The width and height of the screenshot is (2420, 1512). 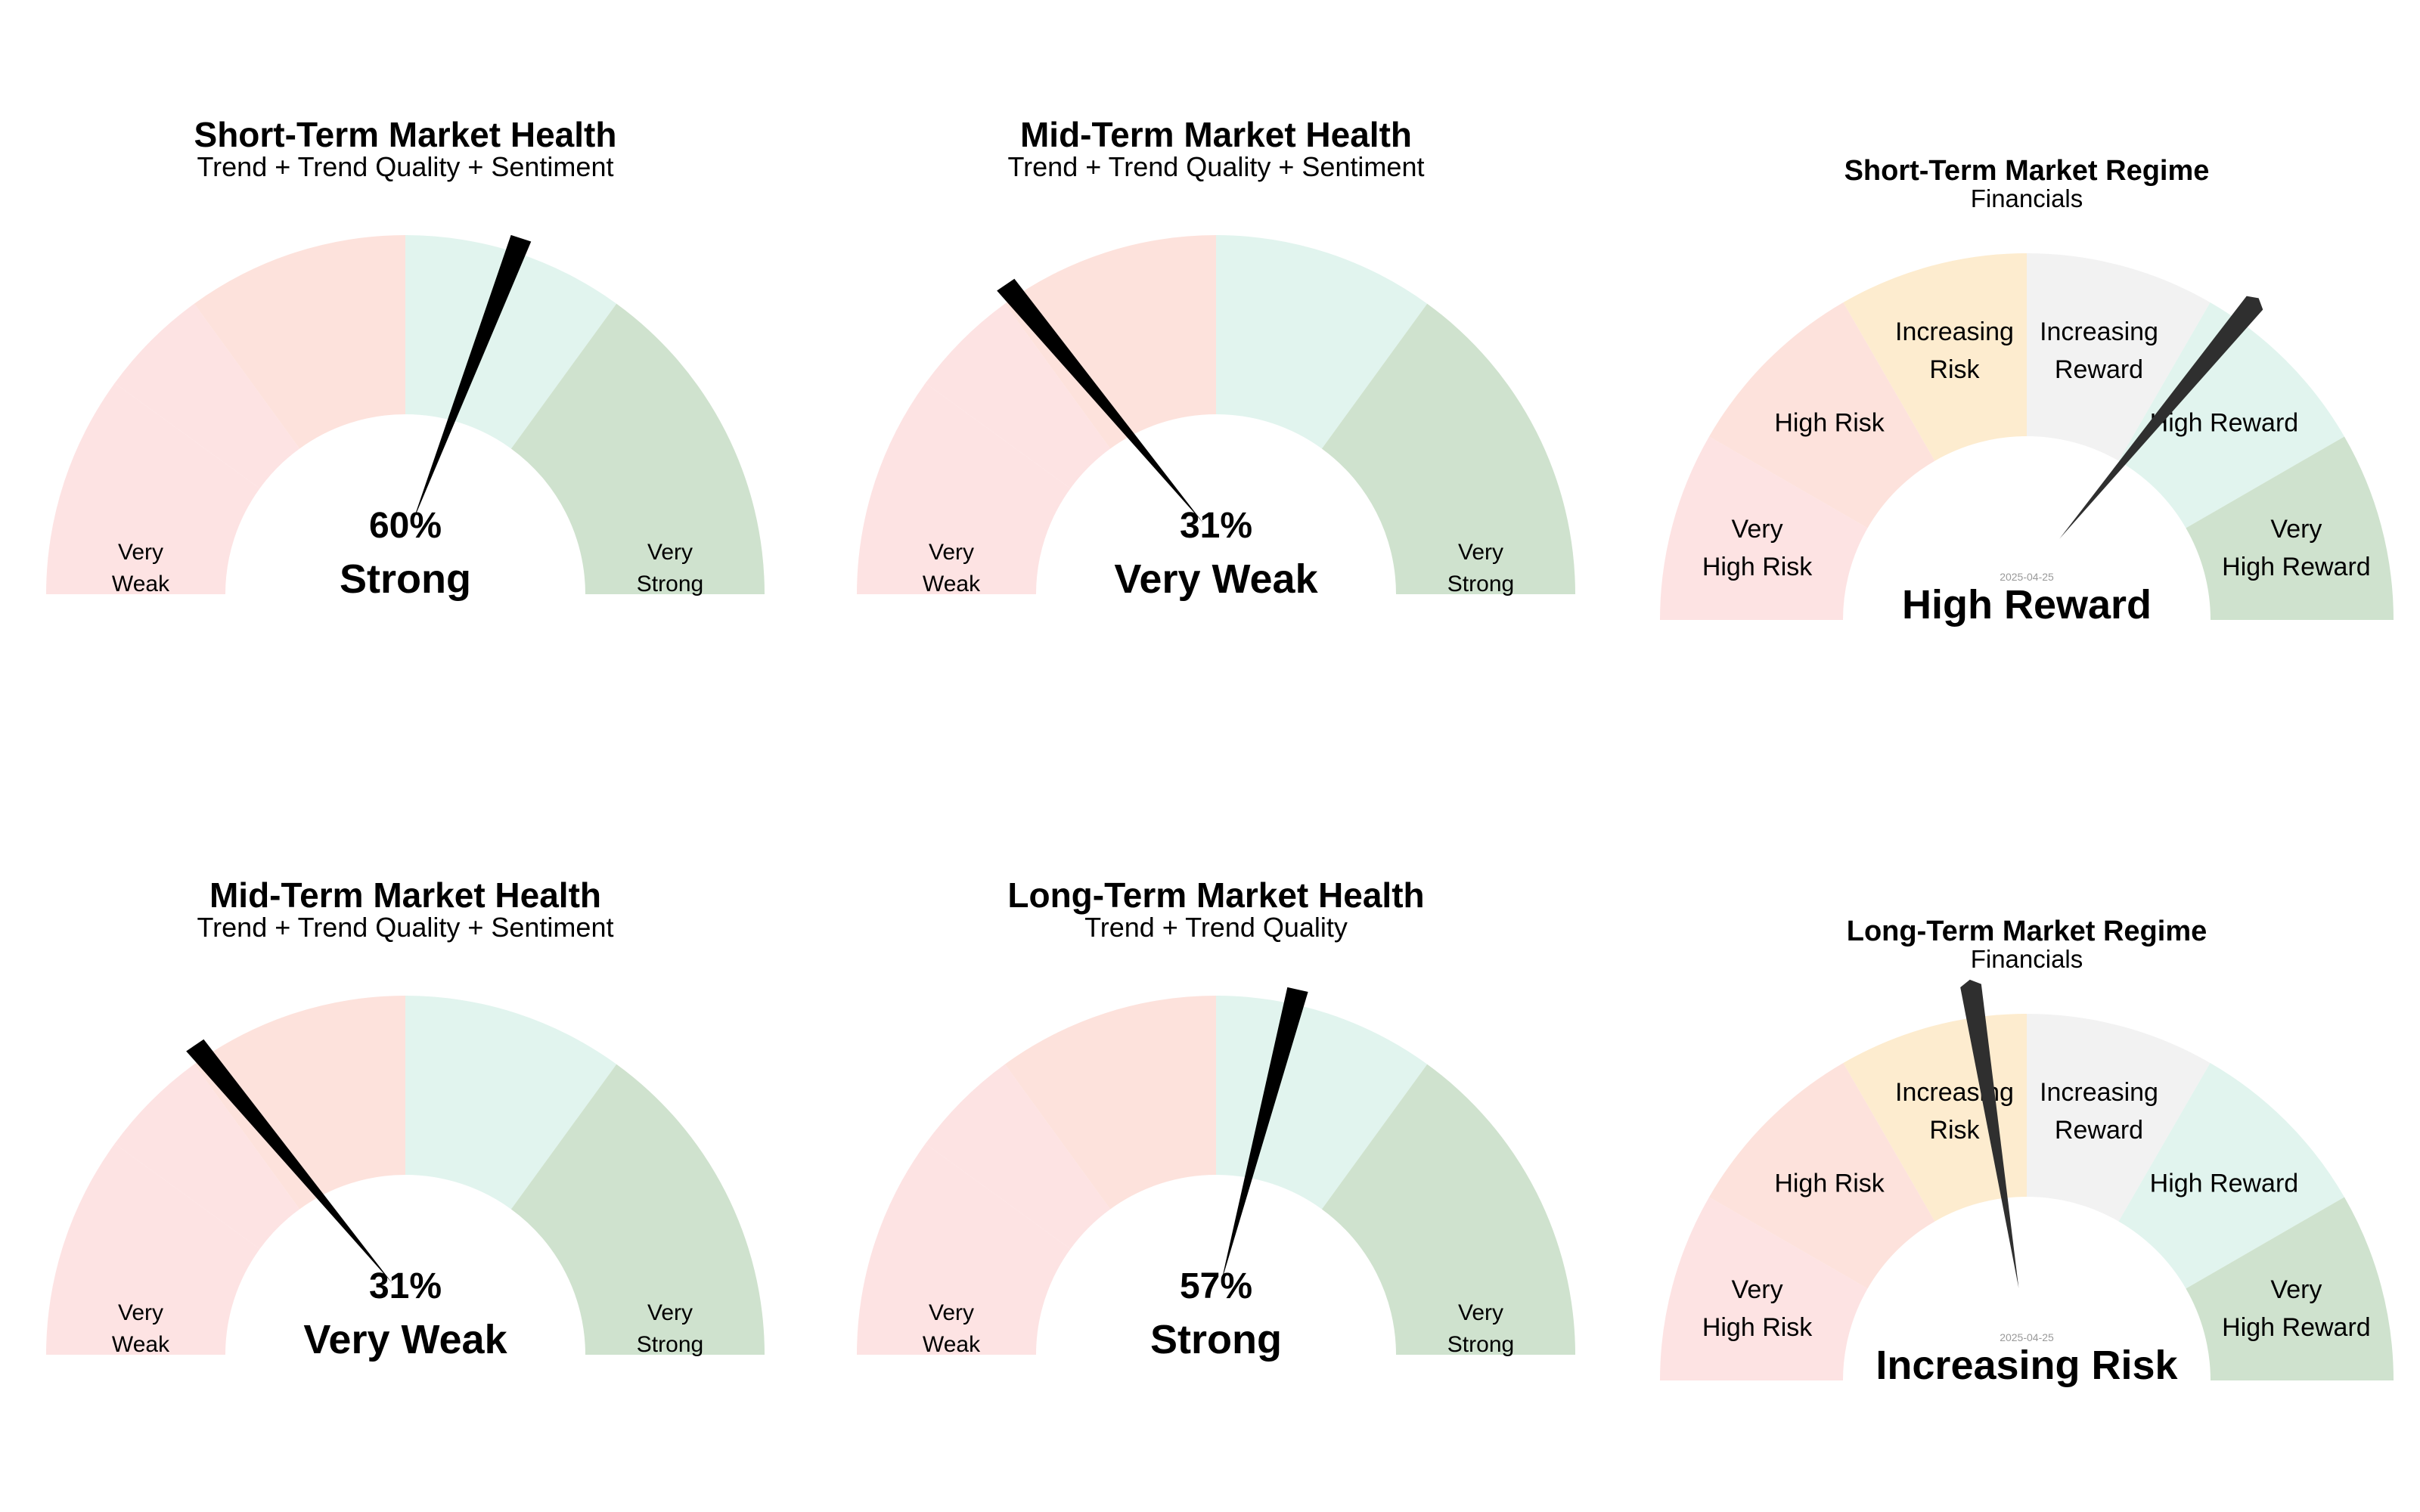 What do you see at coordinates (1215, 895) in the screenshot?
I see `gauge-title: Long-Term Market Health` at bounding box center [1215, 895].